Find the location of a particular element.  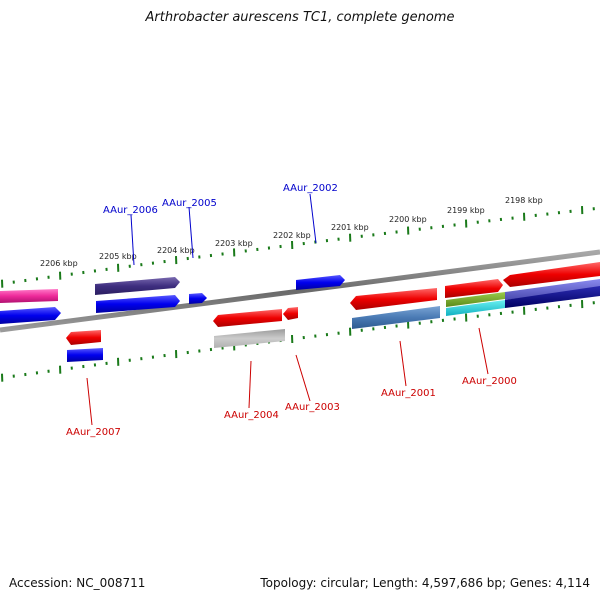

gene-label: AAur_2003 is located at coordinates (312, 407).